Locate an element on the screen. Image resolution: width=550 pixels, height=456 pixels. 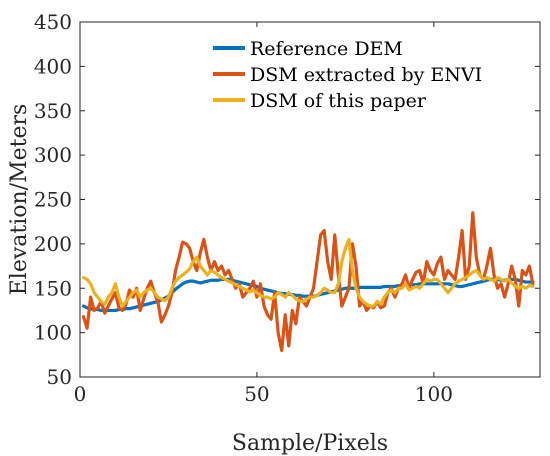
y-tick-label: 150 is located at coordinates (53, 288).